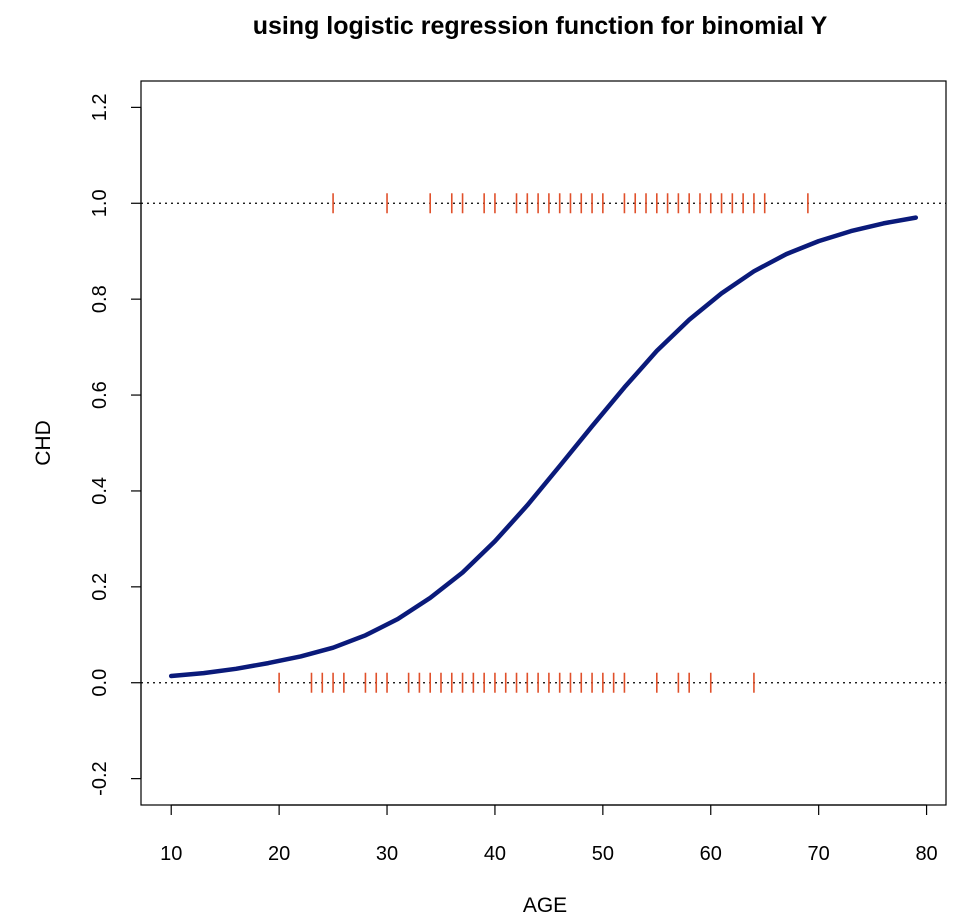  Describe the element at coordinates (43, 443) in the screenshot. I see `y-axis-label: CHD` at that location.